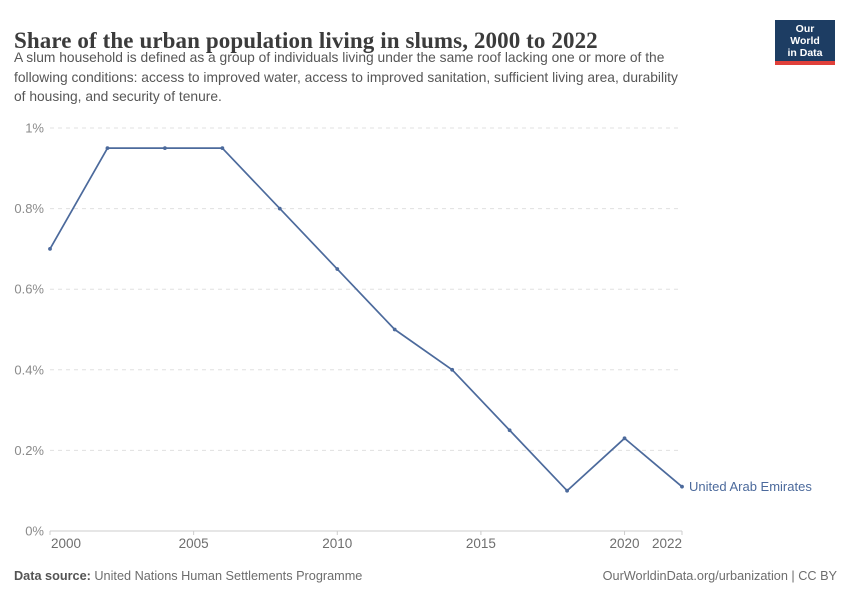  What do you see at coordinates (34, 531) in the screenshot?
I see `y-tick-label: 0%` at bounding box center [34, 531].